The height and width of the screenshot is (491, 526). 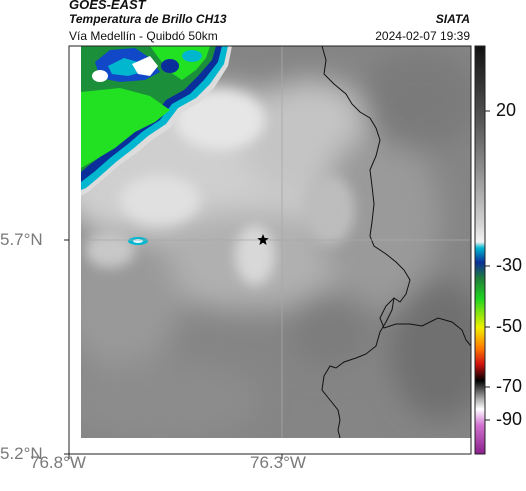 What do you see at coordinates (21, 453) in the screenshot?
I see `lat-label-south: 5.2°N` at bounding box center [21, 453].